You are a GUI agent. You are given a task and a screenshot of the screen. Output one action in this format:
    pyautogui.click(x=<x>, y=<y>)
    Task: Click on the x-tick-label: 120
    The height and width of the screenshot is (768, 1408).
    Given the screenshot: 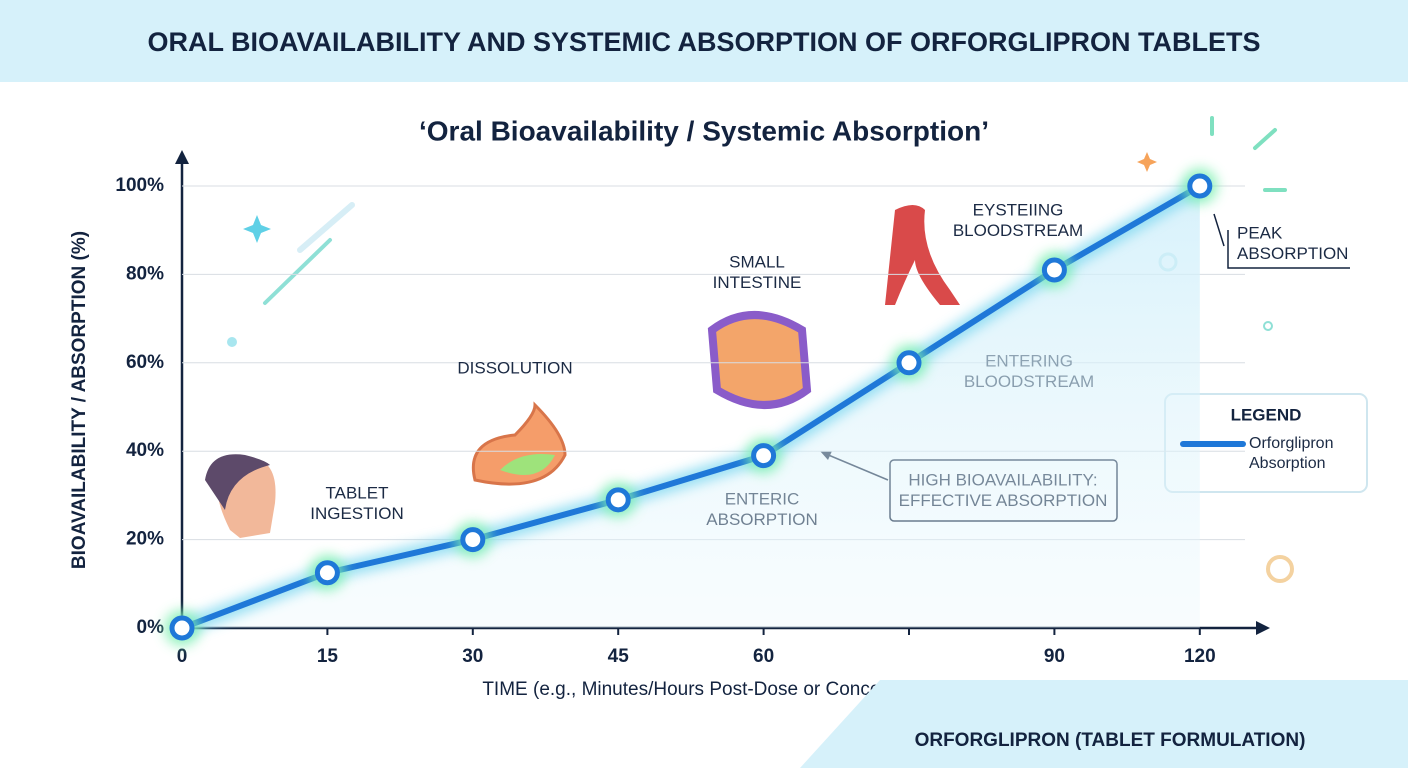 What is the action you would take?
    pyautogui.click(x=1200, y=656)
    